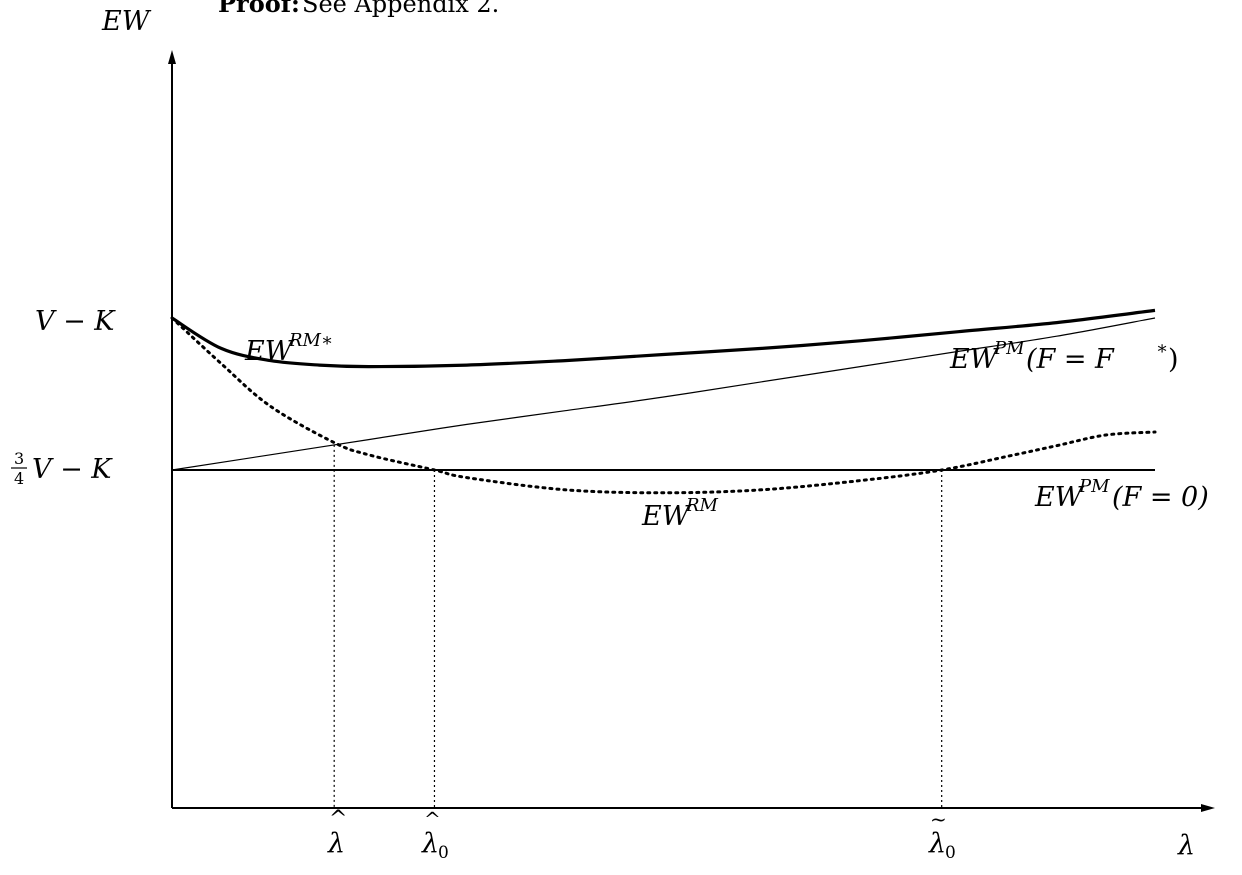 Image resolution: width=1242 pixels, height=875 pixels. What do you see at coordinates (938, 819) in the screenshot?
I see `lambda-tilde0-accent: ~` at bounding box center [938, 819].